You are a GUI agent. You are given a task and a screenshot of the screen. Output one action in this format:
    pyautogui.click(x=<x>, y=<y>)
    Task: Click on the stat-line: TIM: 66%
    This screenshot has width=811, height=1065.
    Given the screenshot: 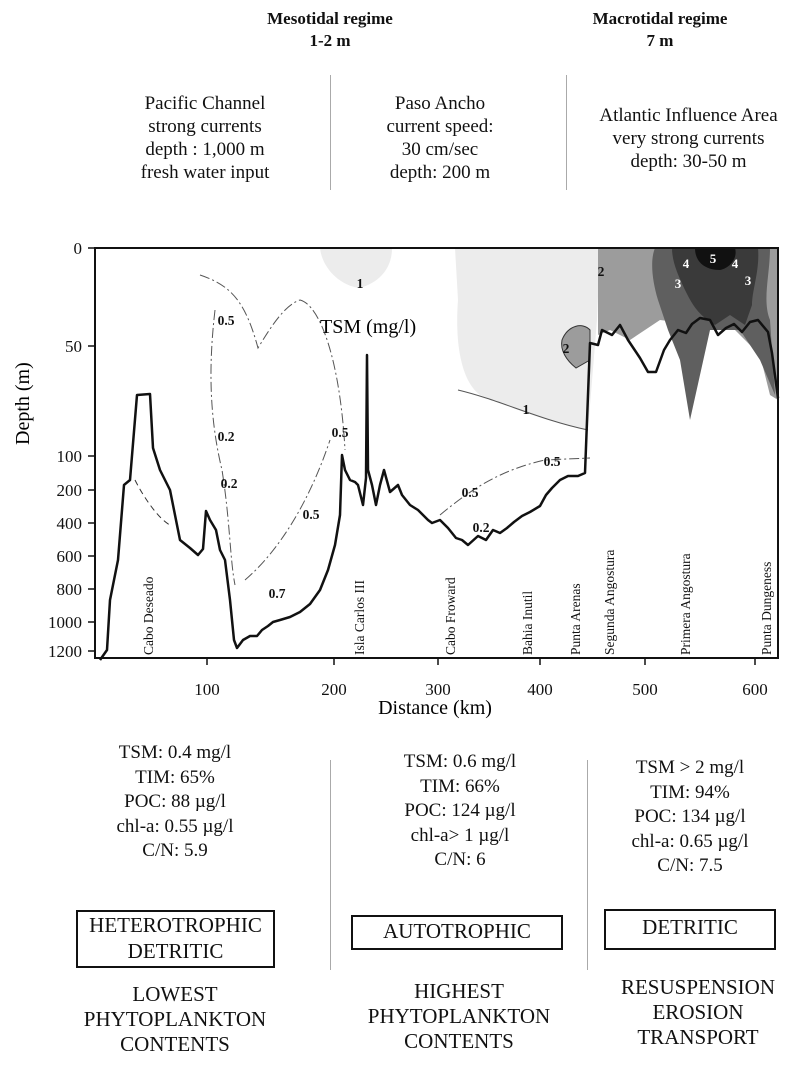 What is the action you would take?
    pyautogui.click(x=460, y=786)
    